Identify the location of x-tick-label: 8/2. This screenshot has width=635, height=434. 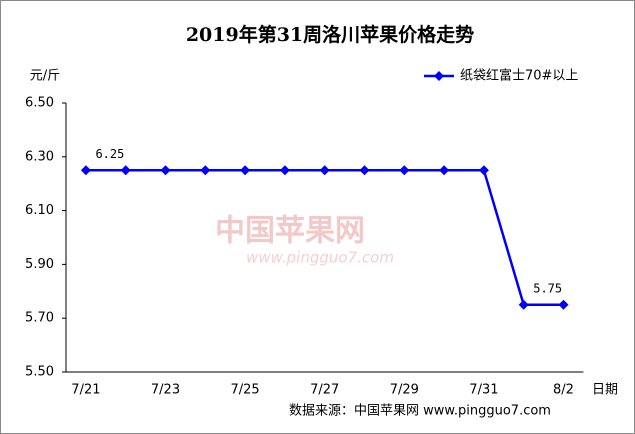
(563, 390).